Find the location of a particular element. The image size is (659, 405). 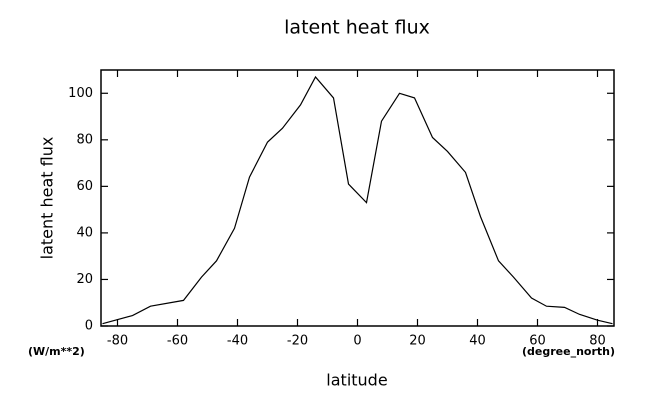

x-tick-label: 80 is located at coordinates (597, 341).